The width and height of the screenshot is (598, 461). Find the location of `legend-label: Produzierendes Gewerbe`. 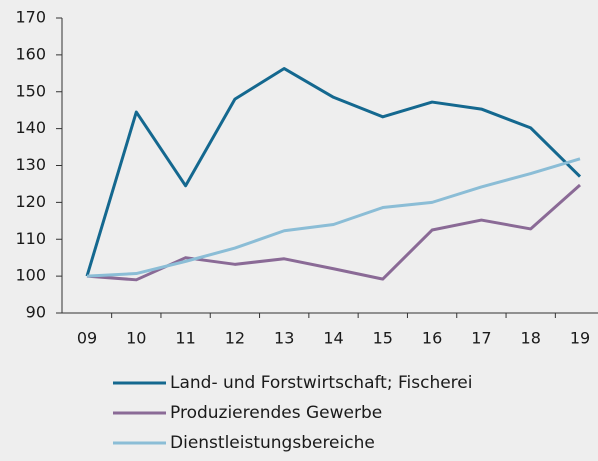

legend-label: Produzierendes Gewerbe is located at coordinates (276, 413).